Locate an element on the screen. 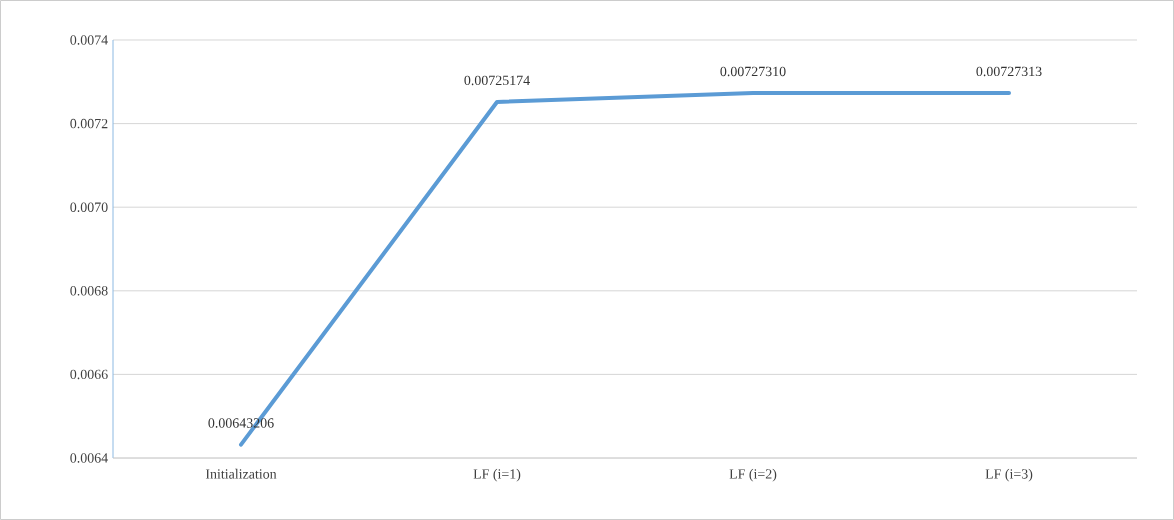 This screenshot has width=1174, height=520. x-tick-label: LF (i=2) is located at coordinates (753, 475).